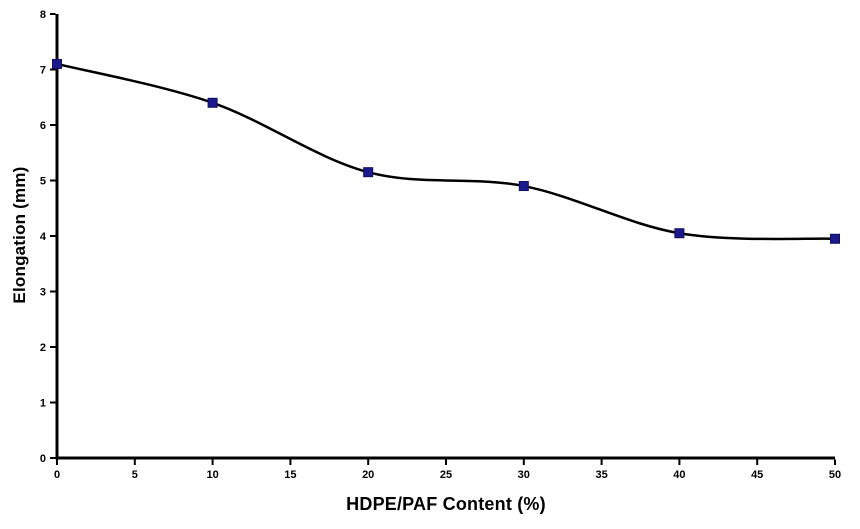 This screenshot has height=529, width=860. I want to click on x-tick-label: 15, so click(290, 475).